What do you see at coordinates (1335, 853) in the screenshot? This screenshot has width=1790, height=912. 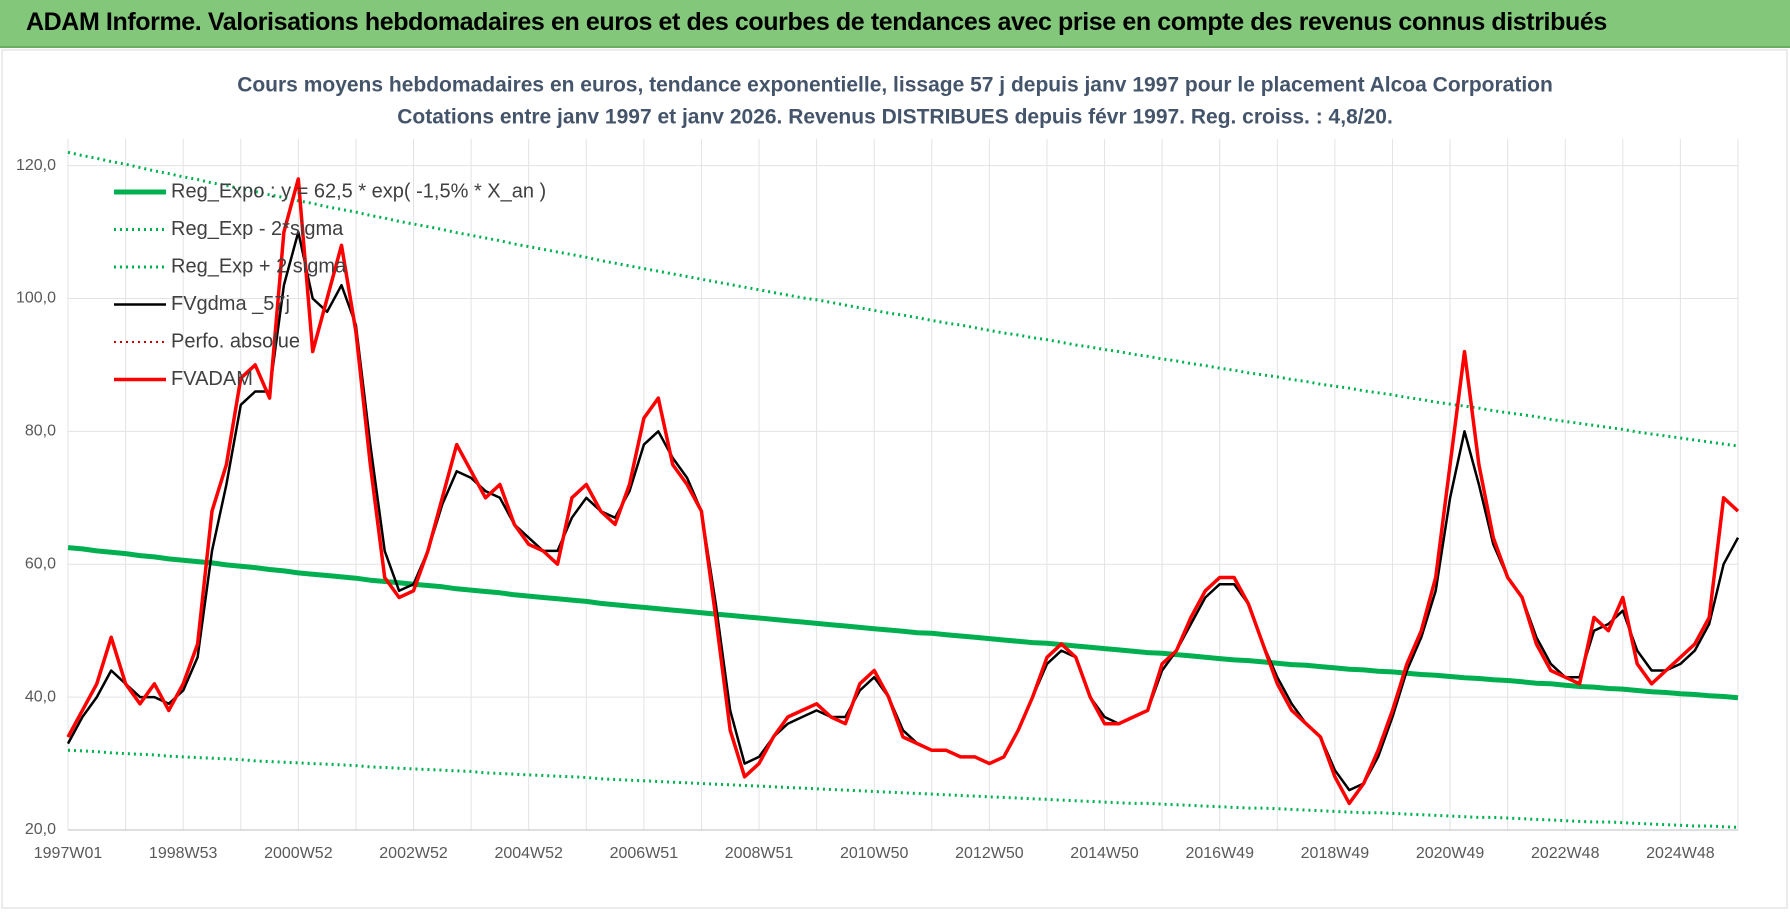 I see `x-tick-label: 2018W49` at bounding box center [1335, 853].